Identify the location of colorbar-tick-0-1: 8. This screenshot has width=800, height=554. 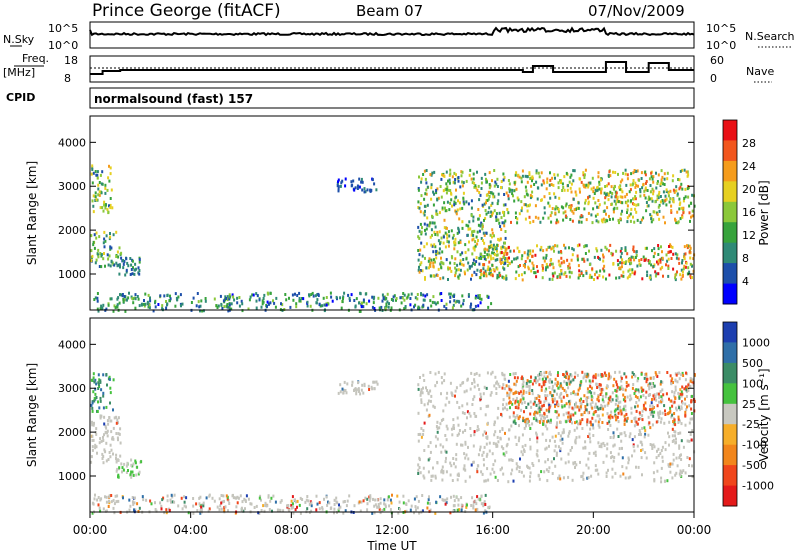
(745, 258).